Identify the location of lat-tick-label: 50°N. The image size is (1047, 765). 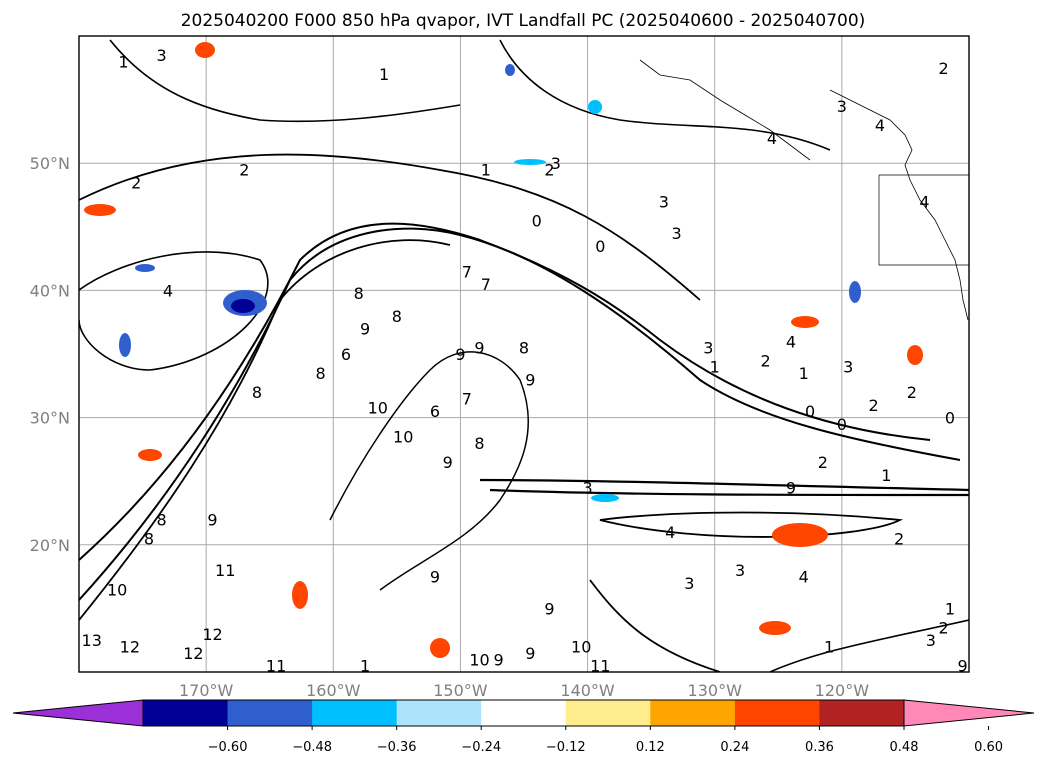
(50, 163).